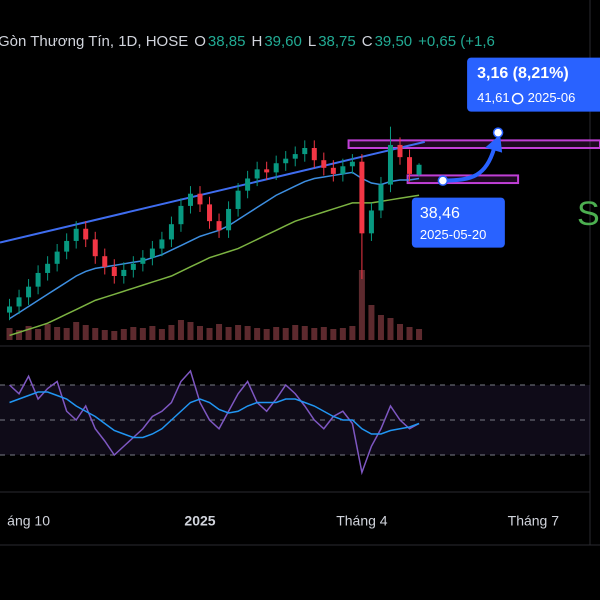 Image resolution: width=600 pixels, height=600 pixels. I want to click on x-tick-label: Tháng 4, so click(362, 521).